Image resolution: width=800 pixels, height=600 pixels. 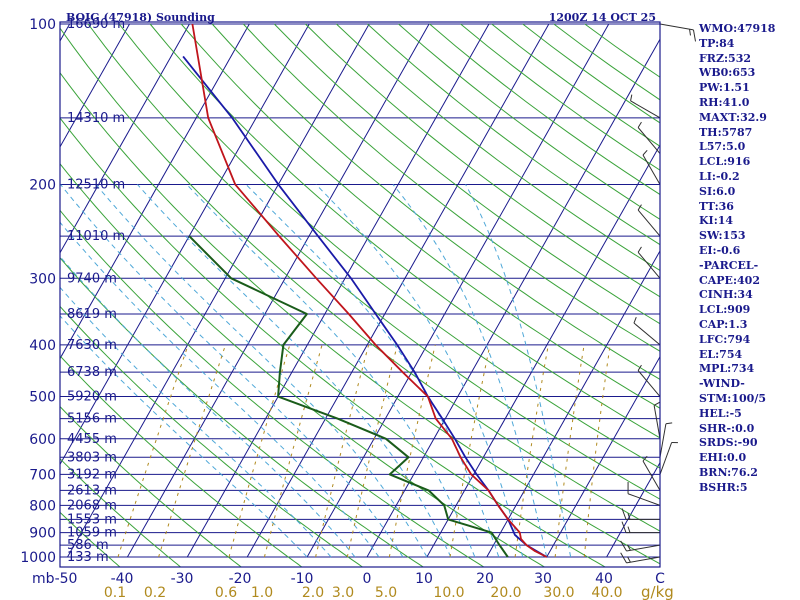 What do you see at coordinates (723, 458) in the screenshot?
I see `index-item: EHI:0.0` at bounding box center [723, 458].